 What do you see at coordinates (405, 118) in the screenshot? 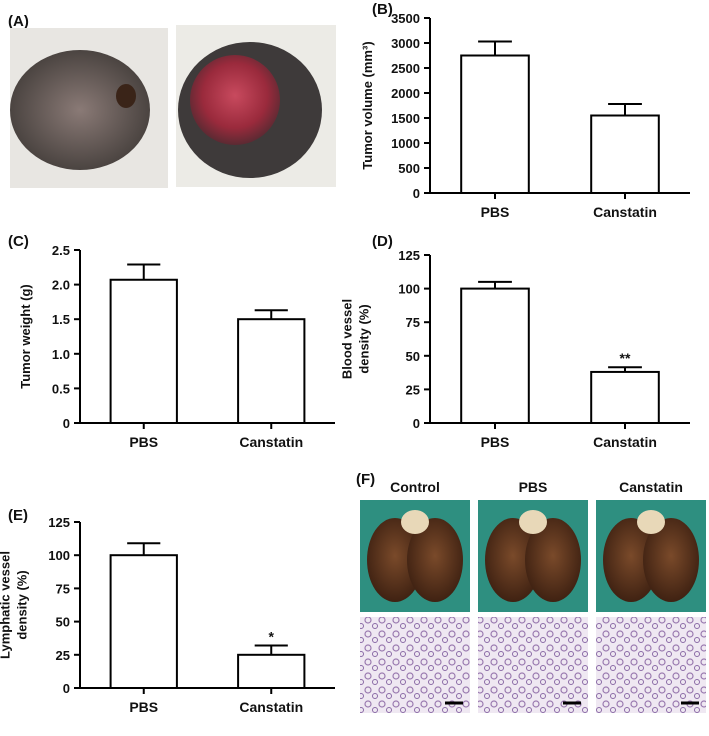
I see `y-tick-label: 1500` at bounding box center [405, 118].